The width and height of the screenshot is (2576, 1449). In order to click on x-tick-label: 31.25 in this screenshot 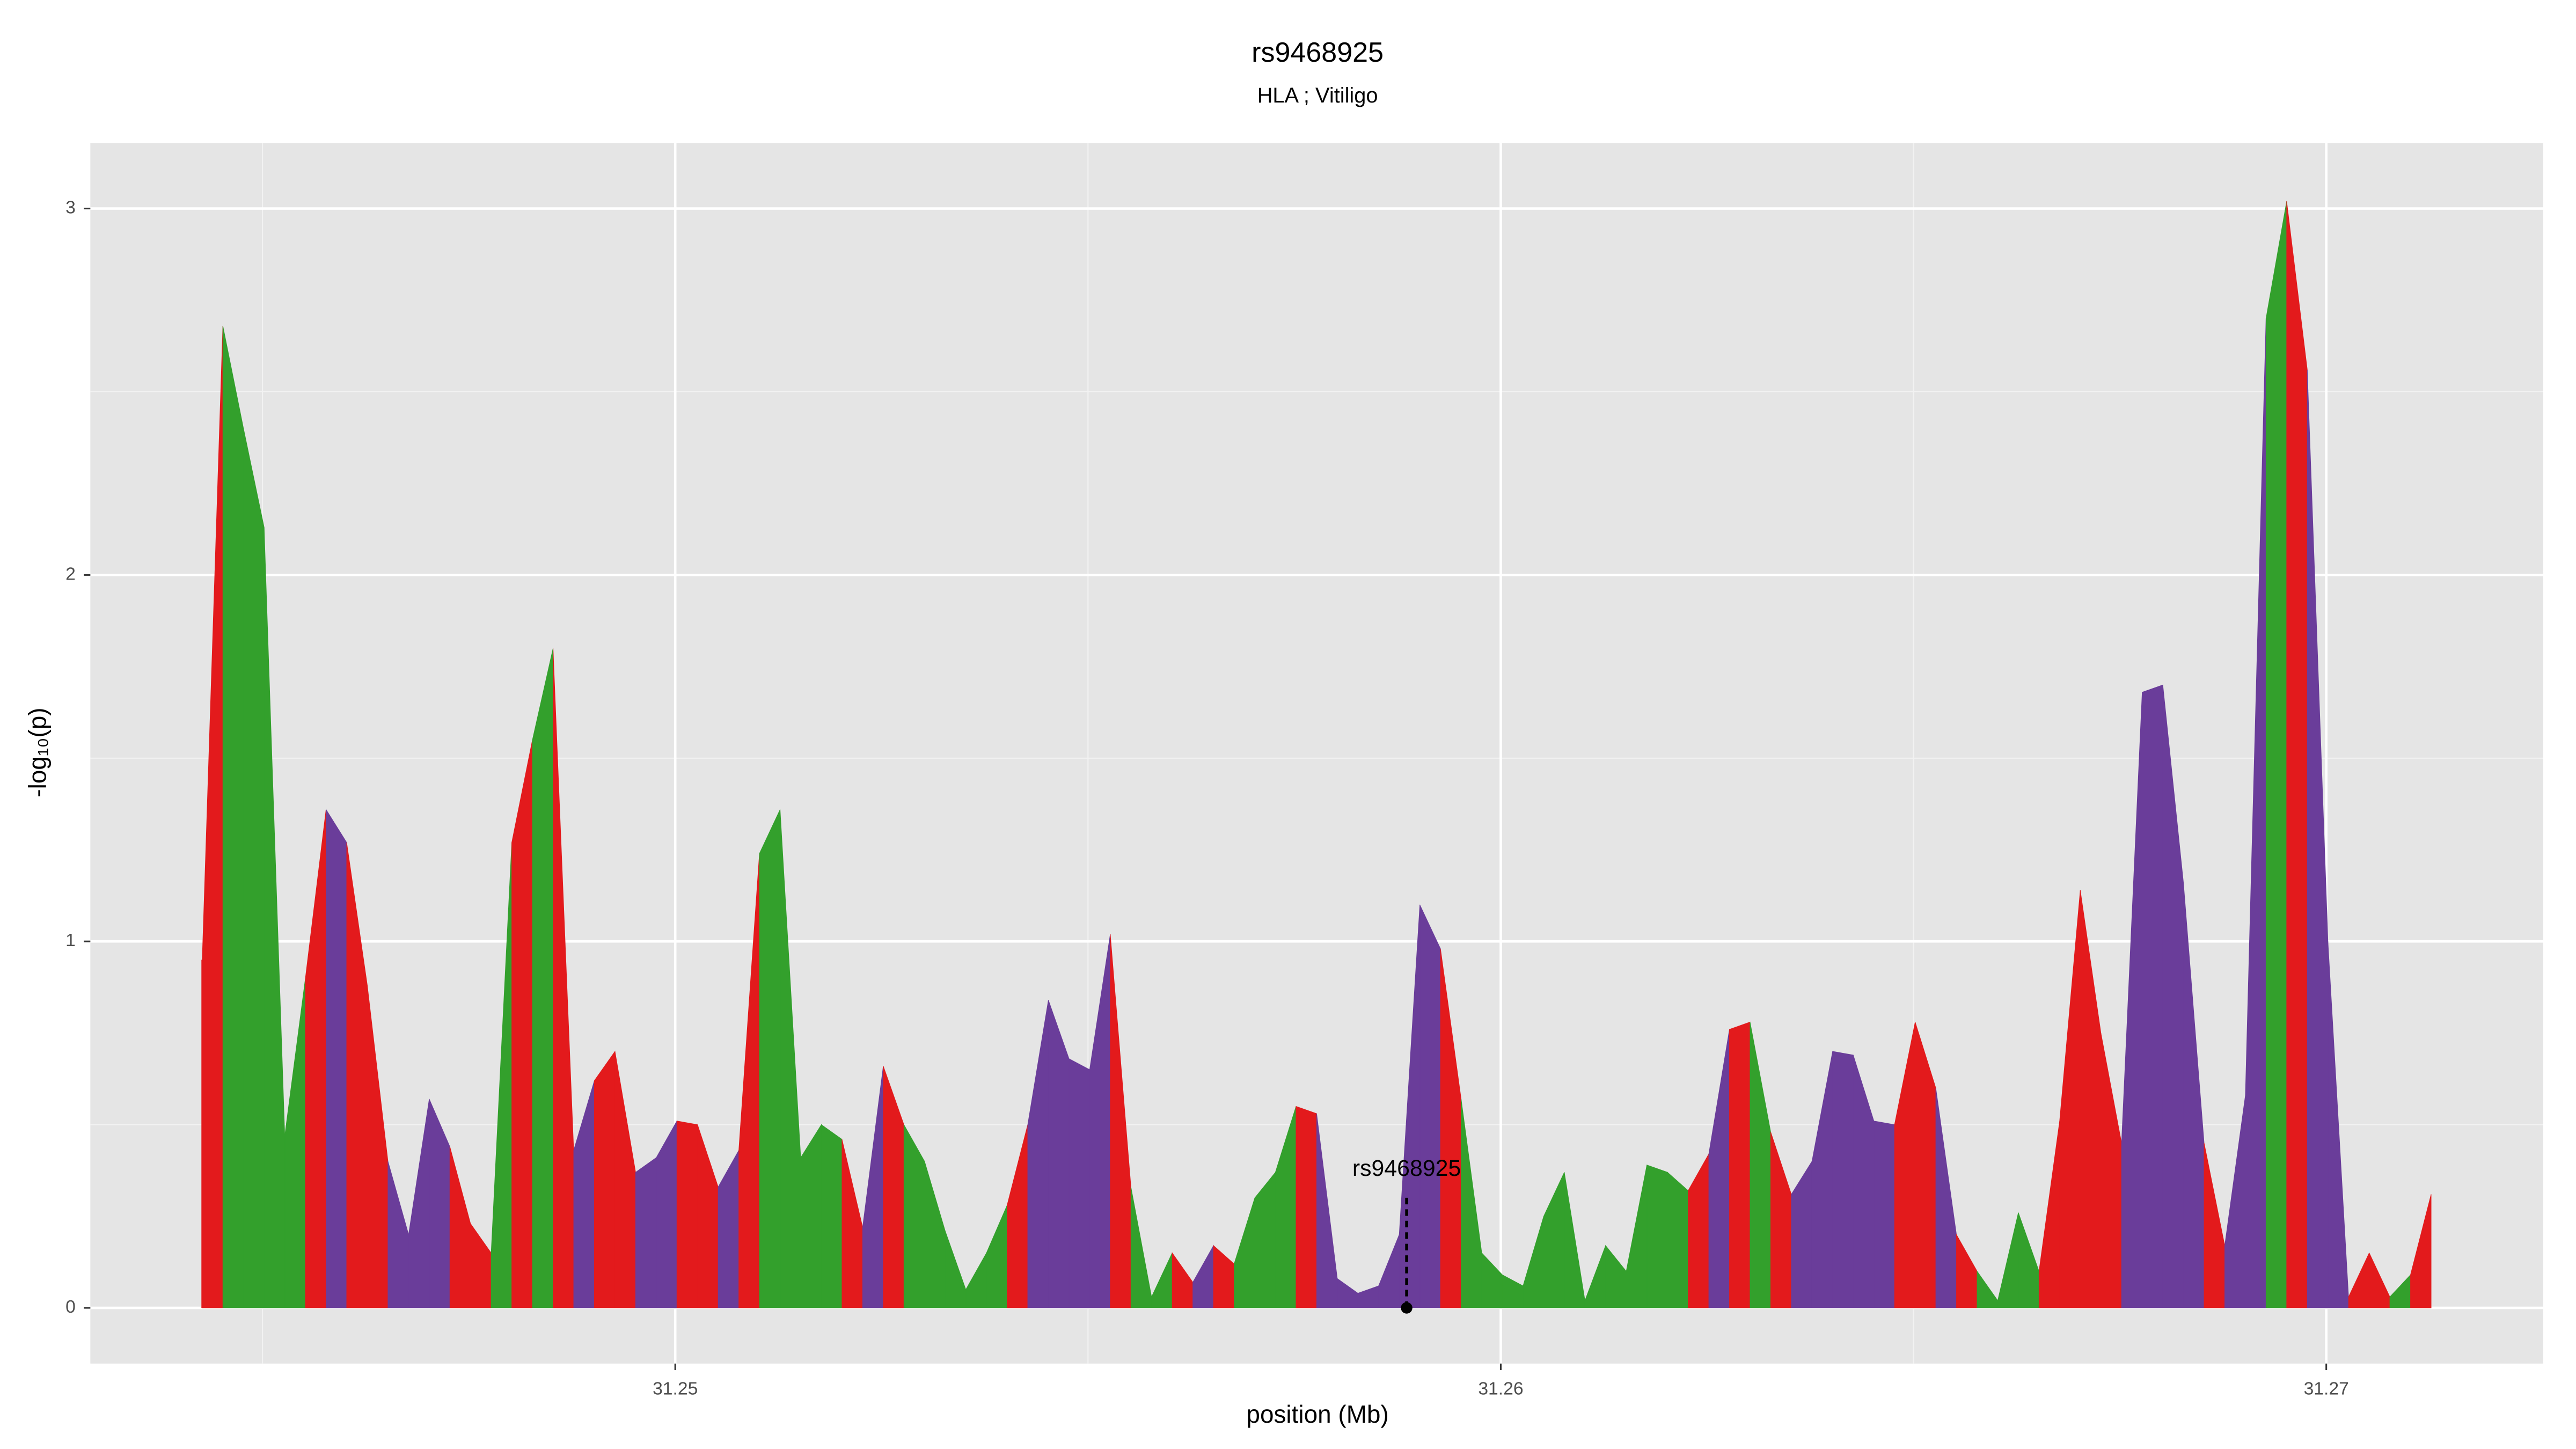, I will do `click(675, 1389)`.